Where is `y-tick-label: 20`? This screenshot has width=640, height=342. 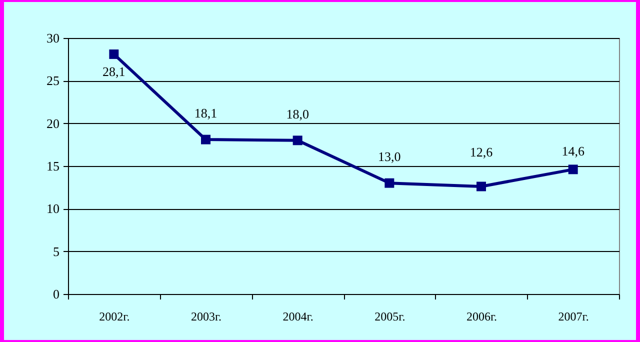
y-tick-label: 20 is located at coordinates (53, 123).